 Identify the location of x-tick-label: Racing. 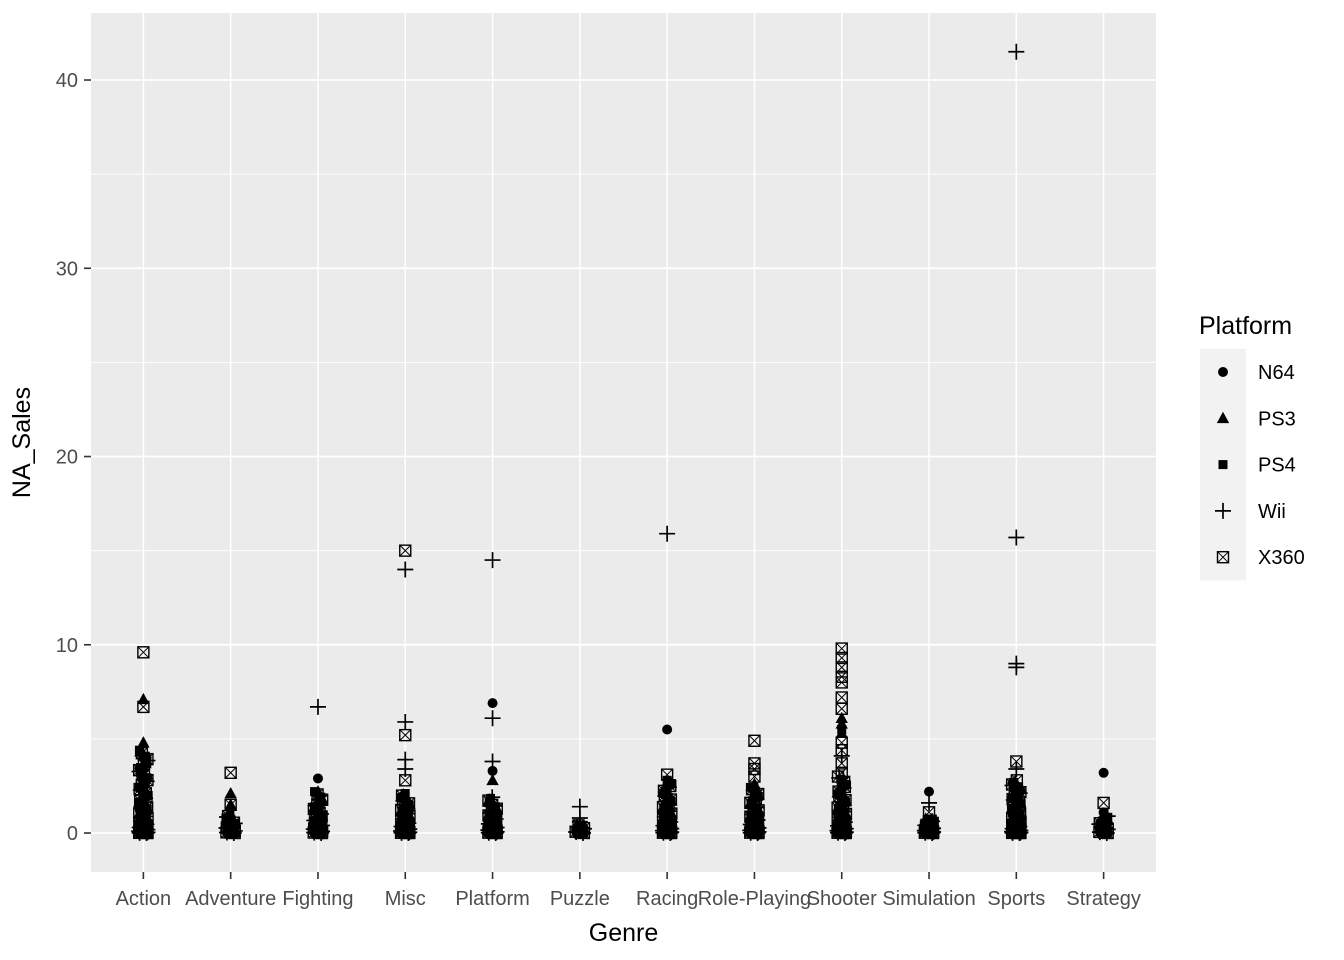
(667, 899).